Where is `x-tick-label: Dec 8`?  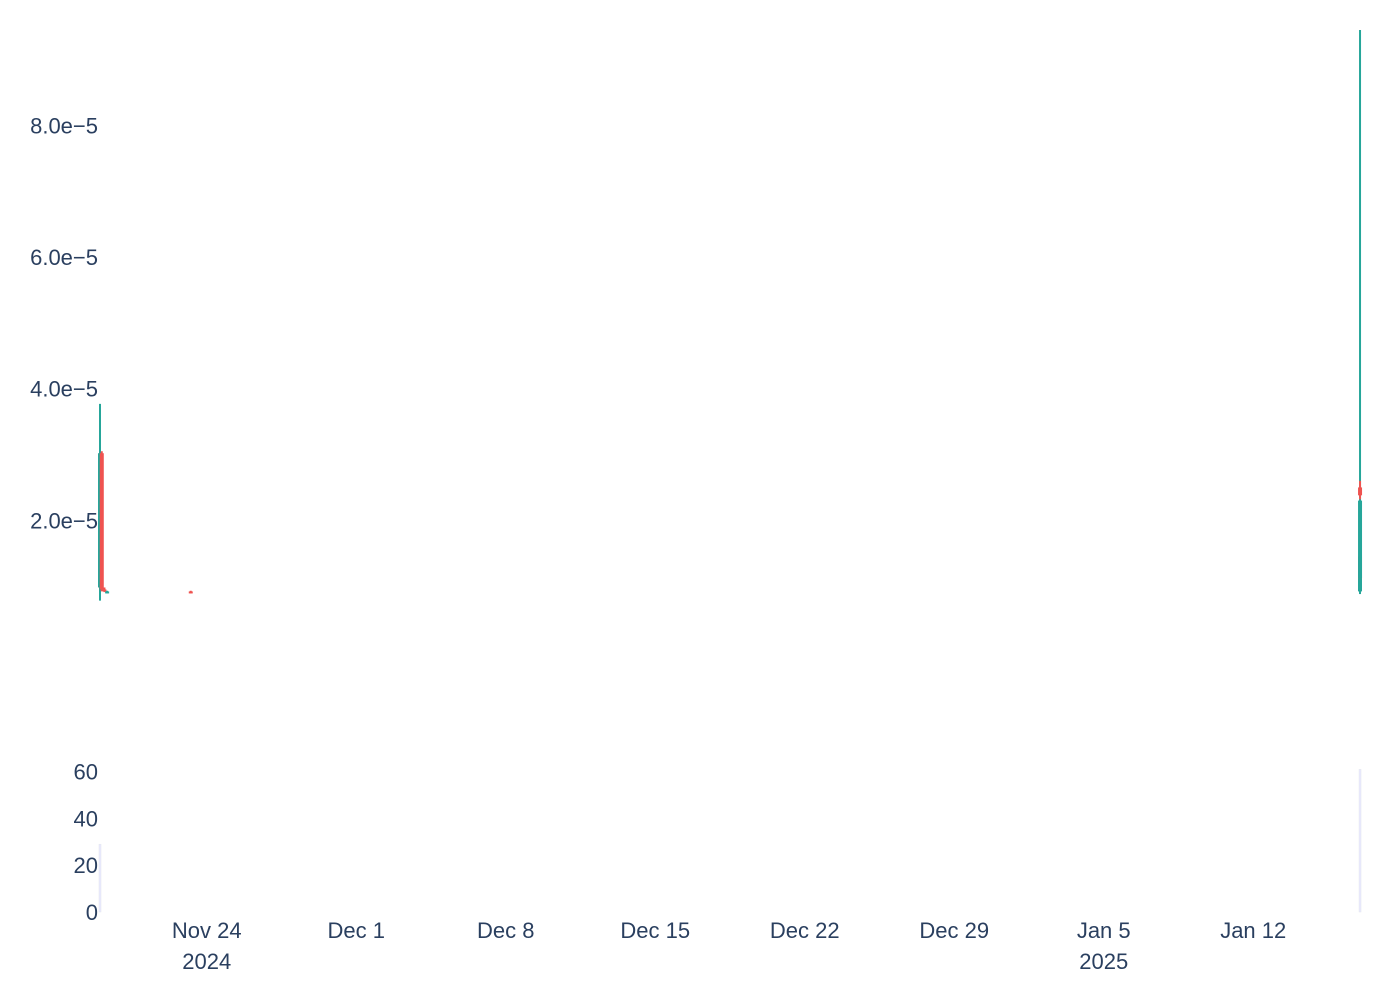
x-tick-label: Dec 8 is located at coordinates (505, 930).